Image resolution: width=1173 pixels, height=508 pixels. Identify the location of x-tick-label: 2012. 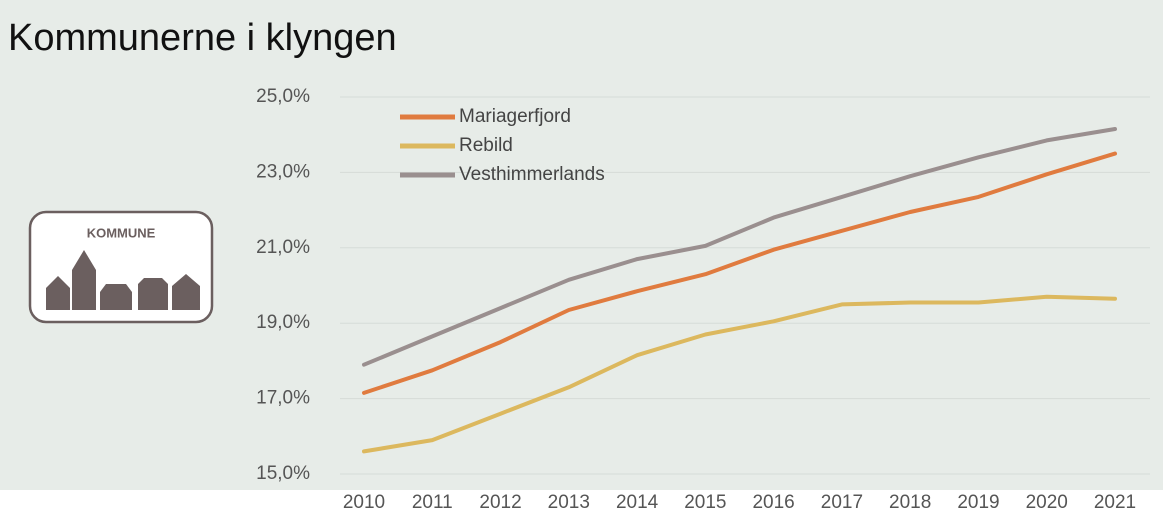
(500, 500).